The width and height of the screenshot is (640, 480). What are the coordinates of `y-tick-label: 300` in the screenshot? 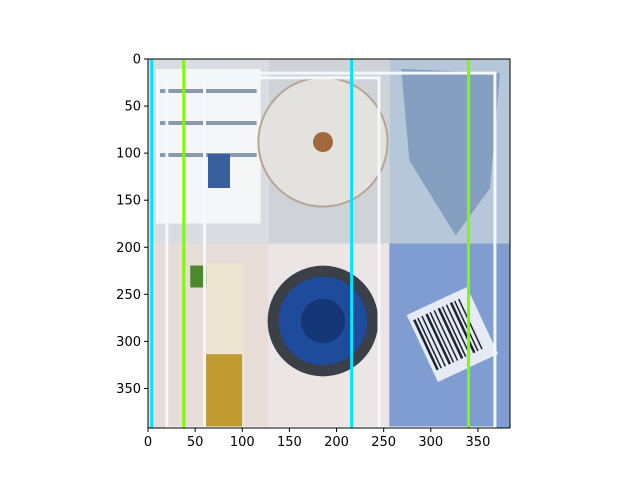 It's located at (128, 342).